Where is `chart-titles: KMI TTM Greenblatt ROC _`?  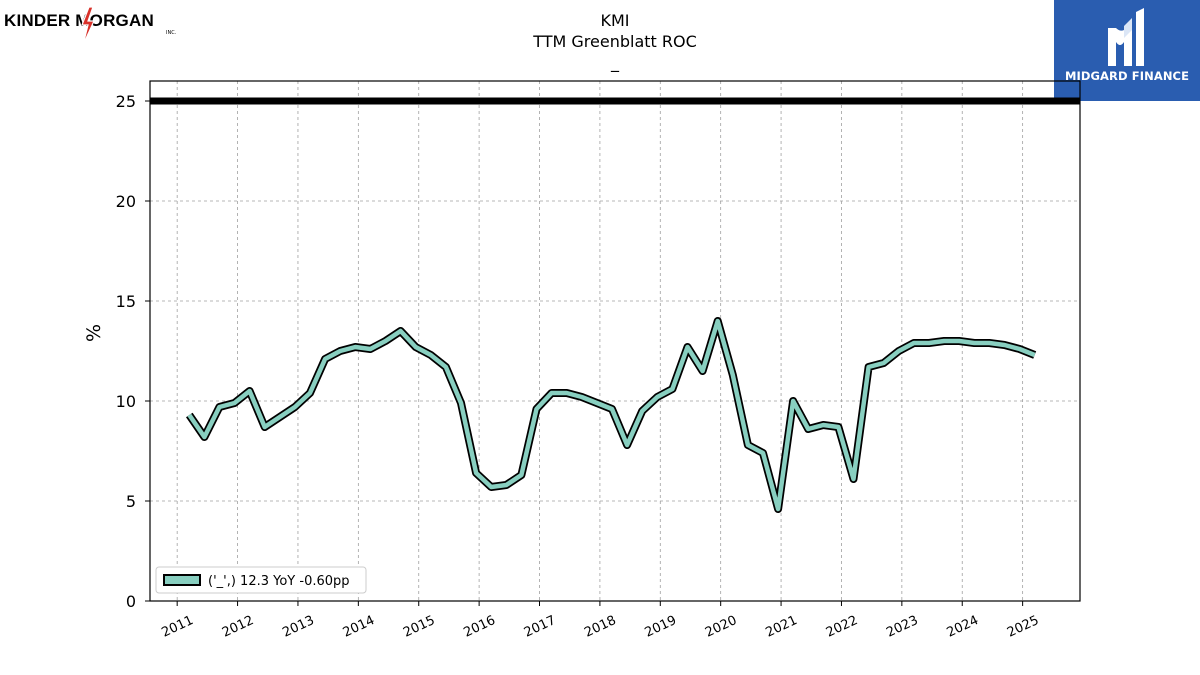 chart-titles: KMI TTM Greenblatt ROC _ is located at coordinates (615, 41).